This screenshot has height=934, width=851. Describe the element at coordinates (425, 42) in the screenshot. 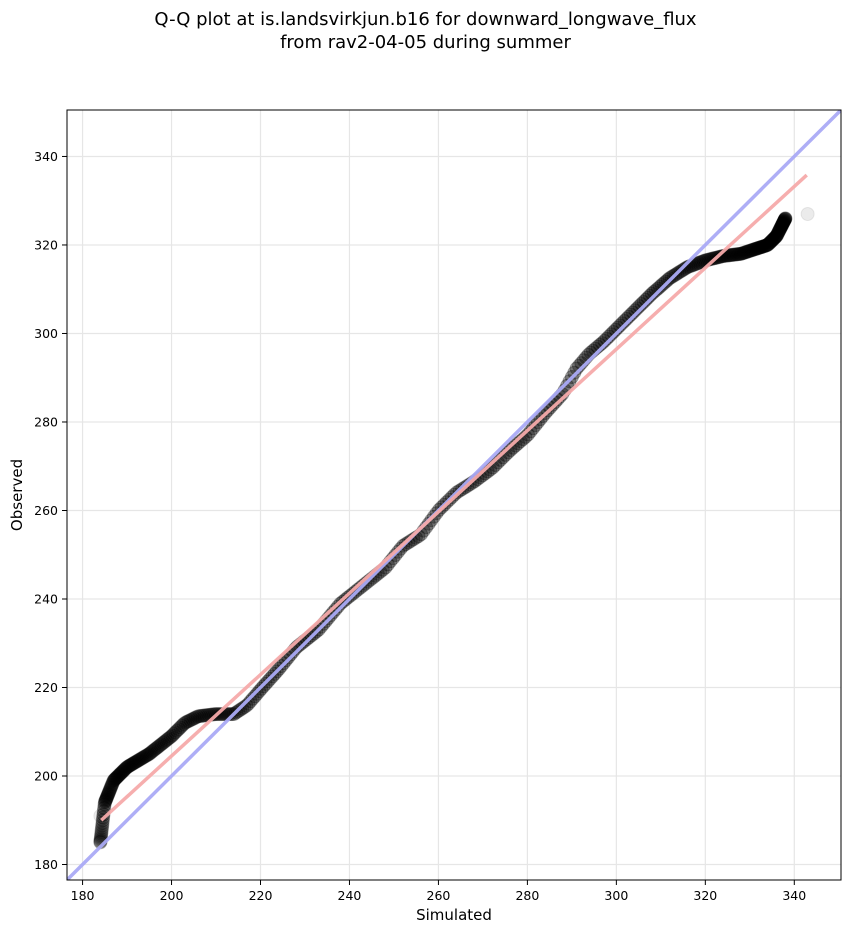

I see `chart-title-line-2: from rav2-04-05 during summer` at that location.